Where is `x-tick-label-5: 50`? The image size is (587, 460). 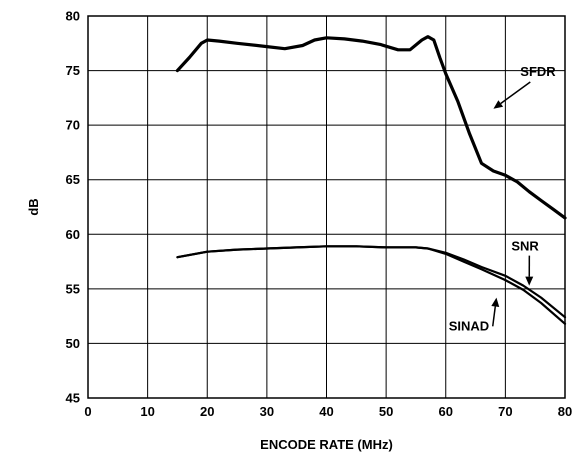 x-tick-label-5: 50 is located at coordinates (386, 411).